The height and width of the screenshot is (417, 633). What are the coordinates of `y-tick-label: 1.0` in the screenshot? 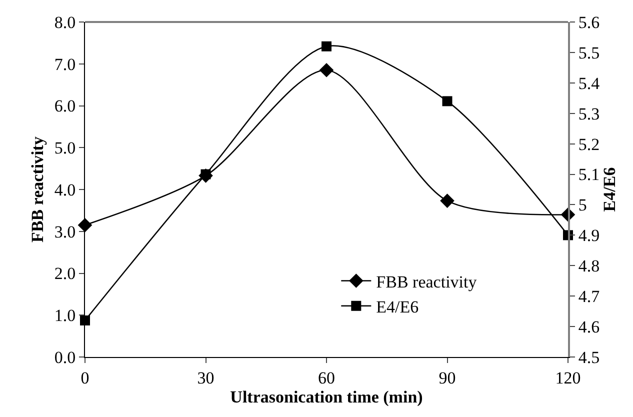 It's located at (65, 316).